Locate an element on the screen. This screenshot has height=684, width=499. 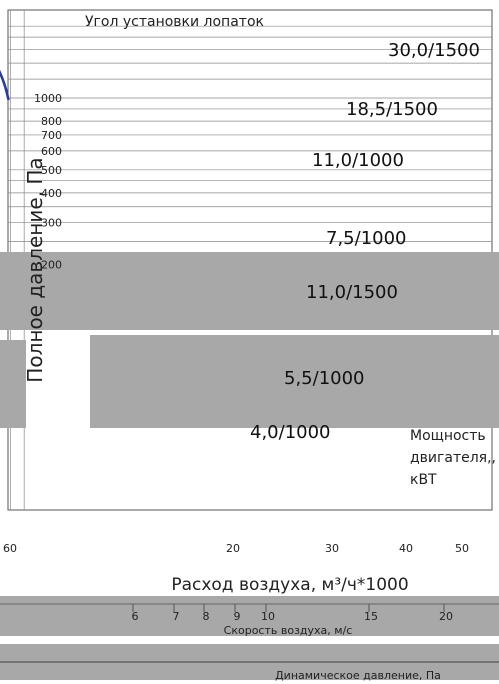
speed-tick-label: 6 is located at coordinates (135, 616).